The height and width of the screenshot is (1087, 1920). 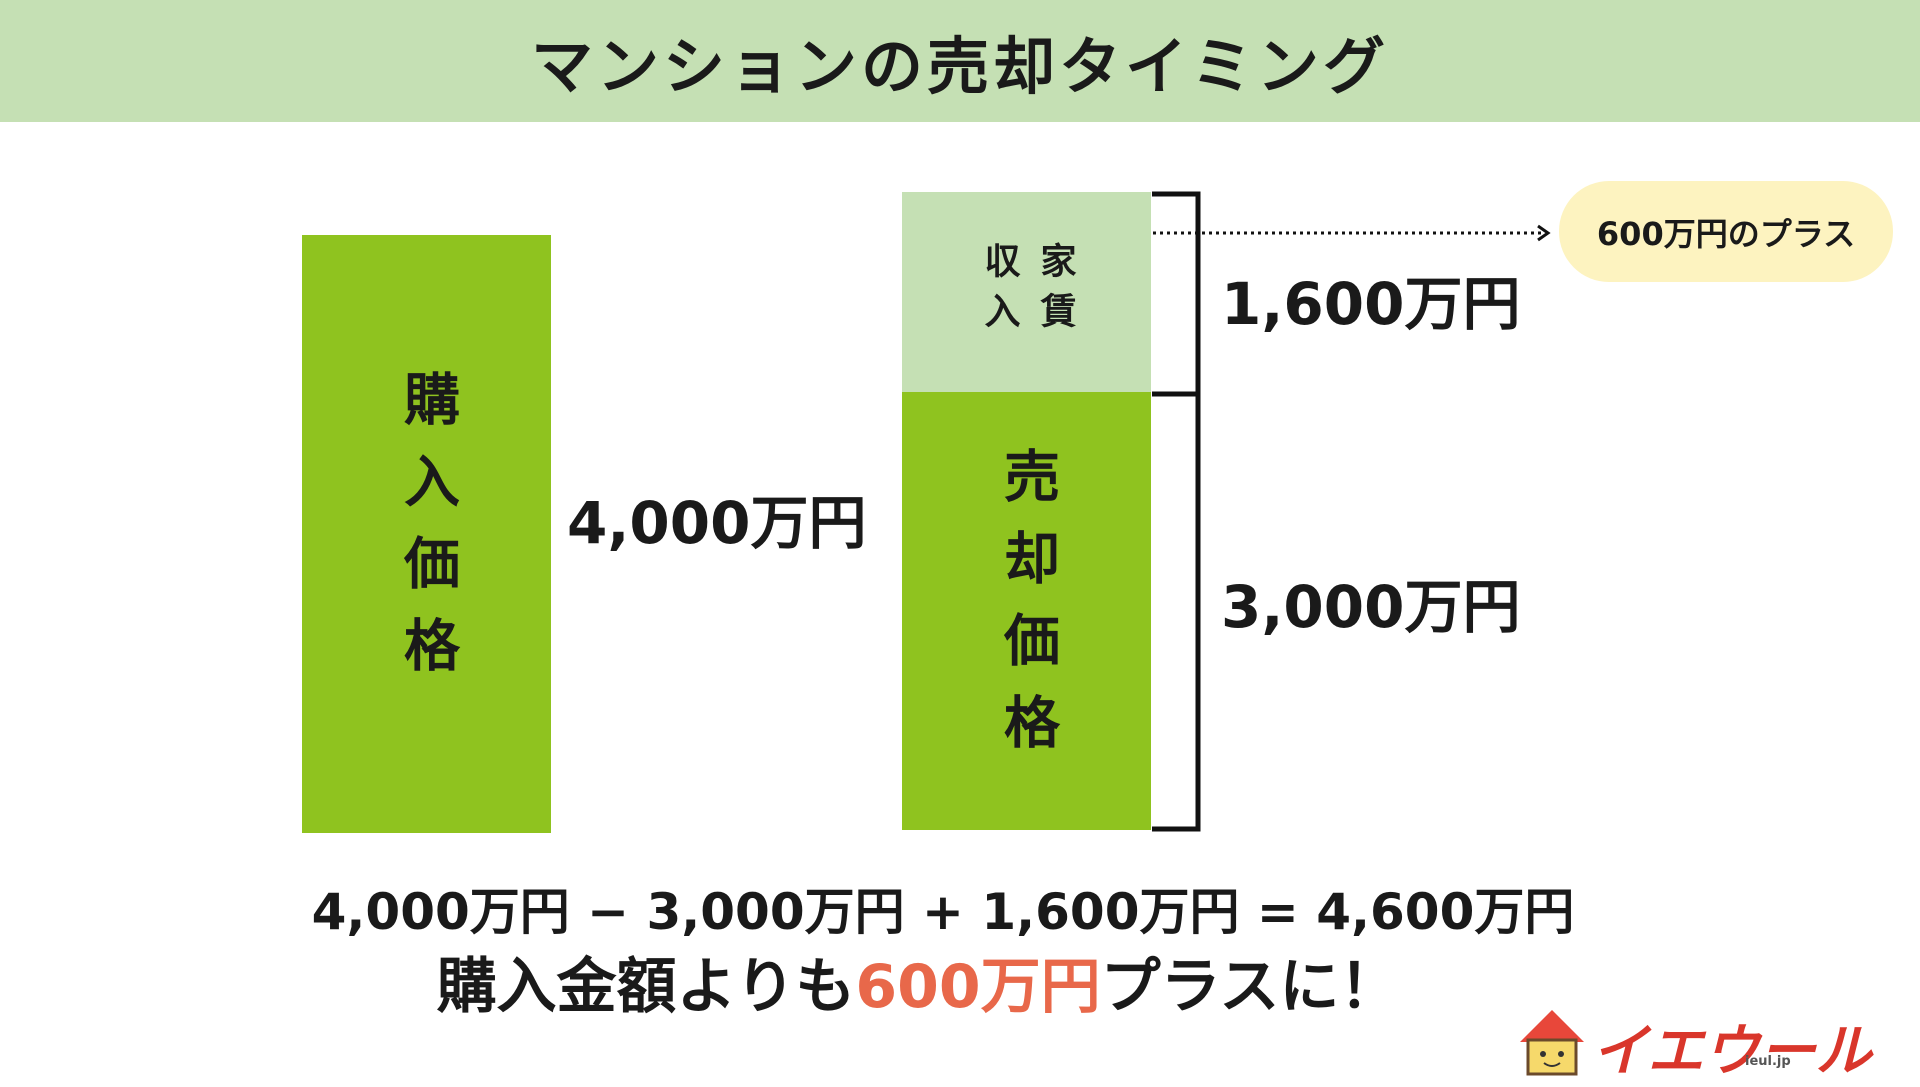 I want to click on conclusion: 購入金額よりも600万円プラスに！, so click(x=918, y=981).